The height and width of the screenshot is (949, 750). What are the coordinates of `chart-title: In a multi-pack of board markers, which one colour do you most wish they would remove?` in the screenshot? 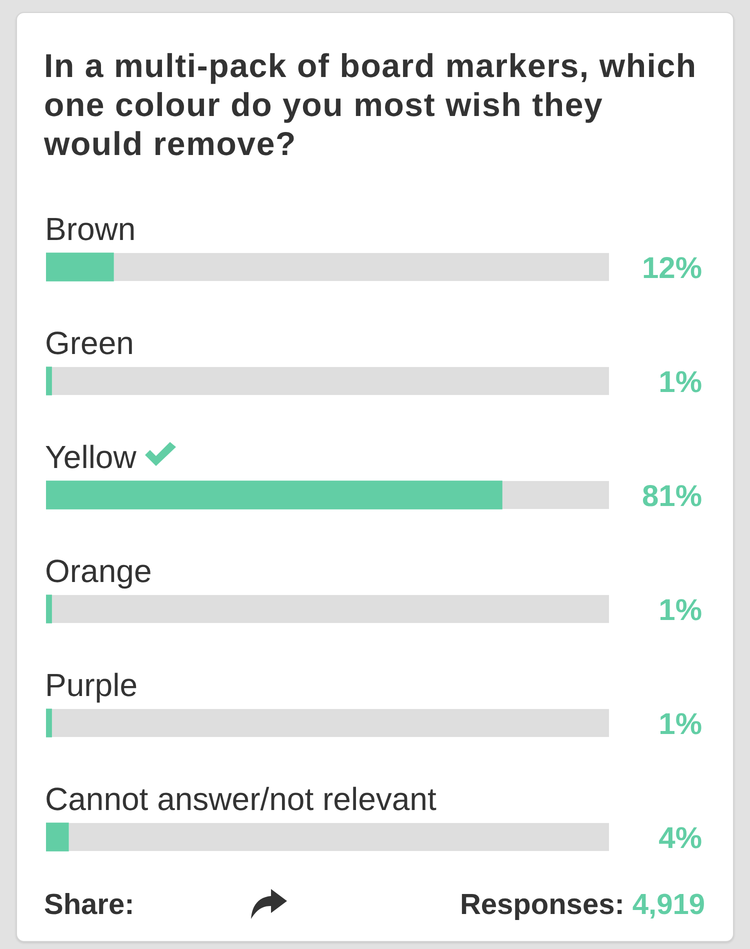 It's located at (371, 104).